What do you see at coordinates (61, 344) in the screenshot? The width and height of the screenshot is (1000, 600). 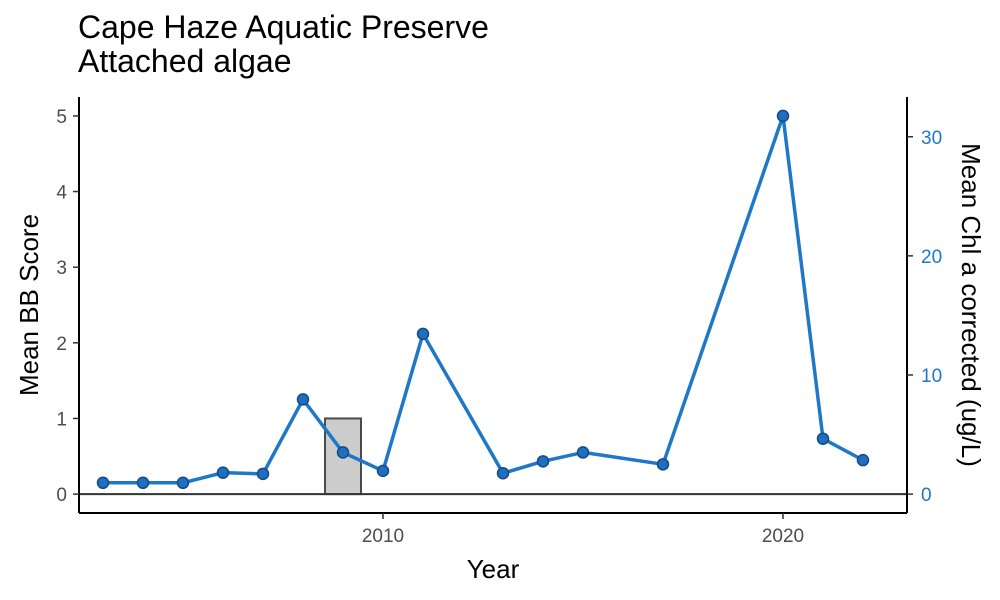 I see `y-tick-label: 2` at bounding box center [61, 344].